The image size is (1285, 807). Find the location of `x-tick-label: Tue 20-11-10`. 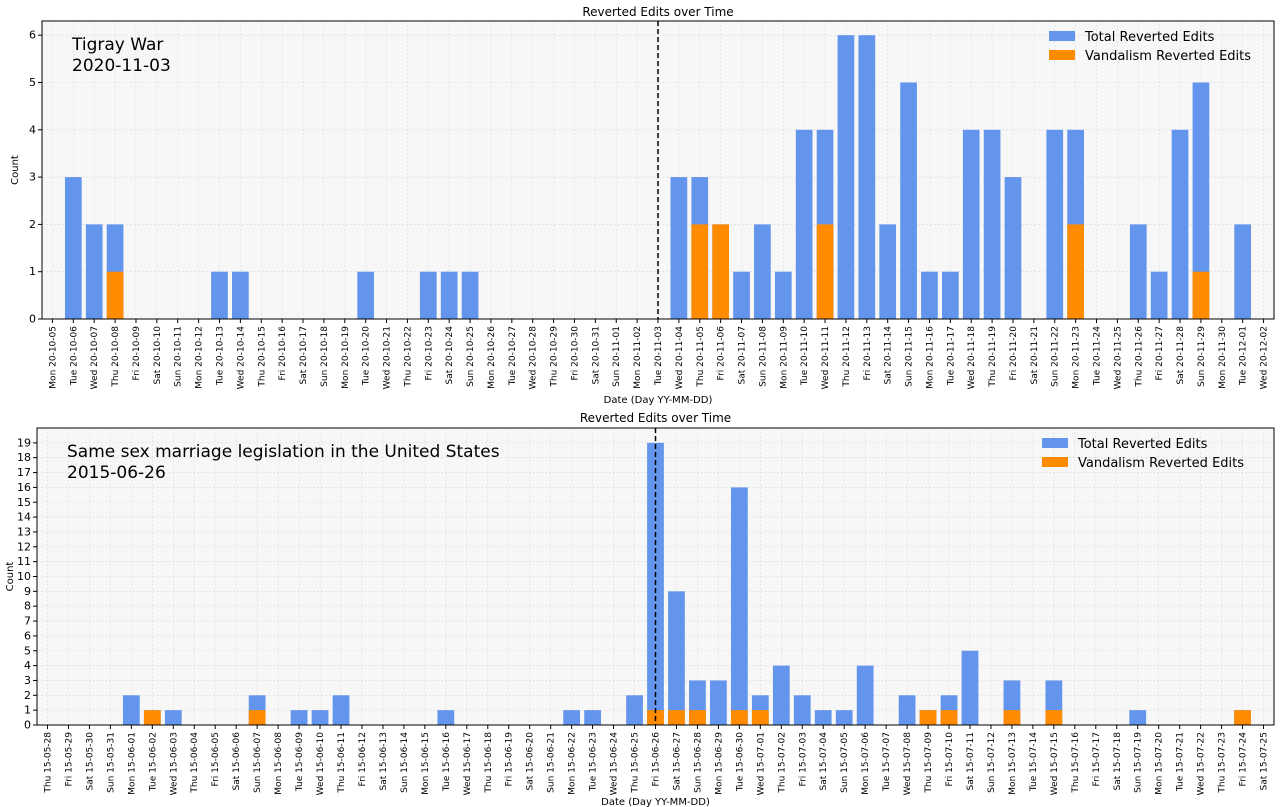

x-tick-label: Tue 20-11-10 is located at coordinates (805, 356).